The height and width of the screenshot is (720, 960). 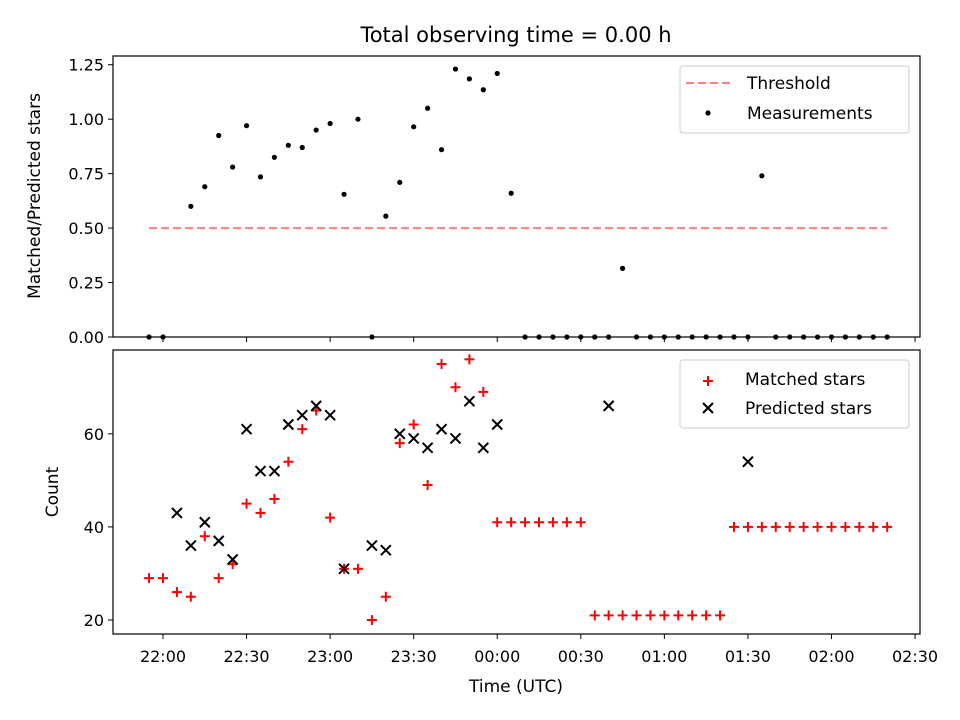 What do you see at coordinates (788, 84) in the screenshot?
I see `legend-threshold-label: Threshold` at bounding box center [788, 84].